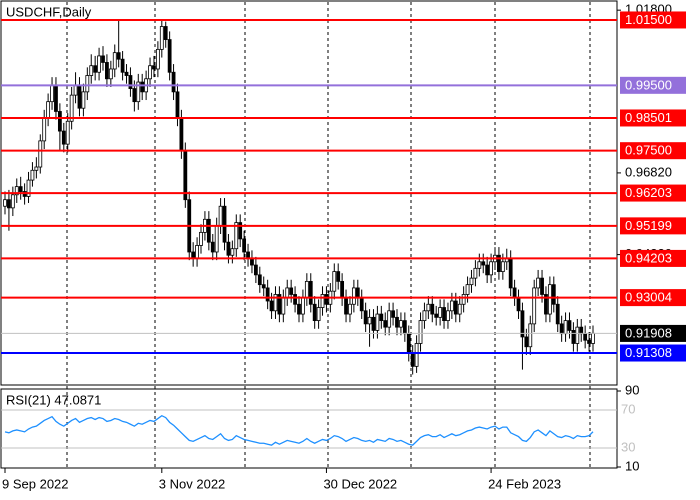  What do you see at coordinates (648, 332) in the screenshot?
I see `current-price-label: 0.91908` at bounding box center [648, 332].